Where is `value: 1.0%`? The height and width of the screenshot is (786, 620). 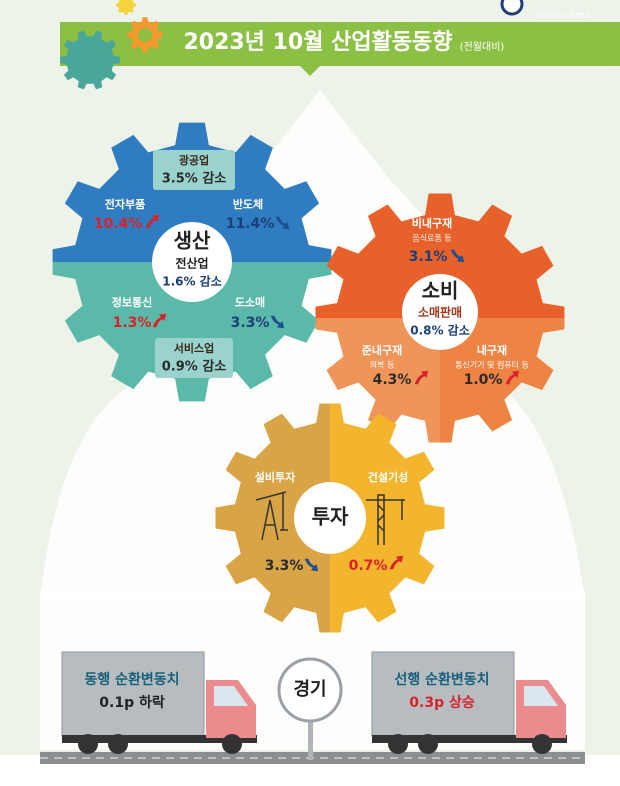
value: 1.0% is located at coordinates (483, 380).